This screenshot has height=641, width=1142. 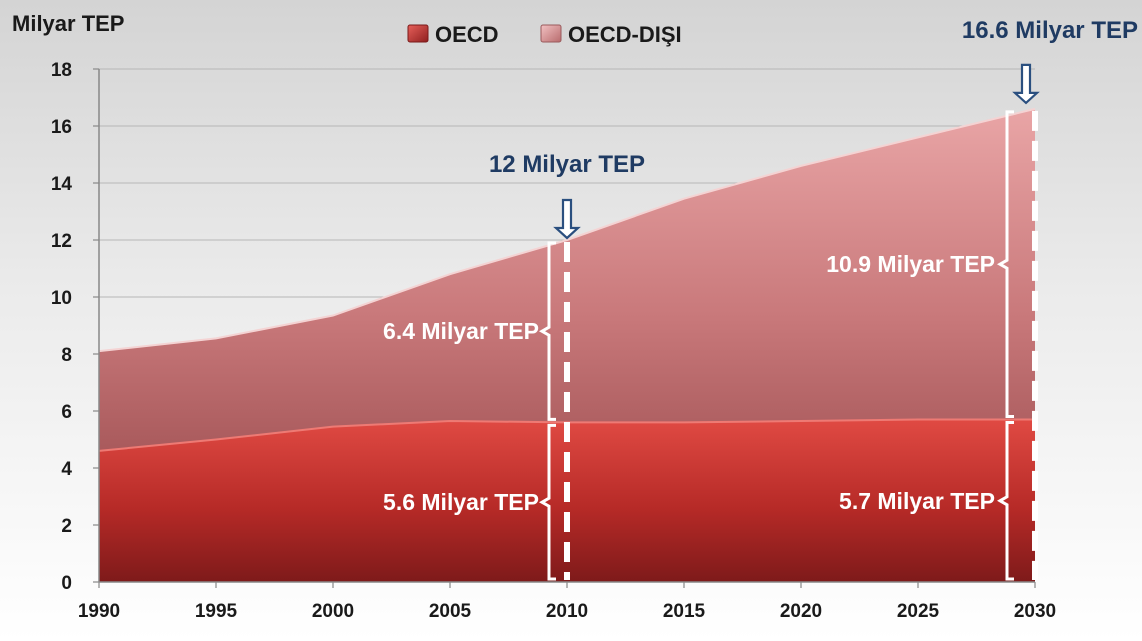 I want to click on y-tick-label: 4, so click(x=66, y=469).